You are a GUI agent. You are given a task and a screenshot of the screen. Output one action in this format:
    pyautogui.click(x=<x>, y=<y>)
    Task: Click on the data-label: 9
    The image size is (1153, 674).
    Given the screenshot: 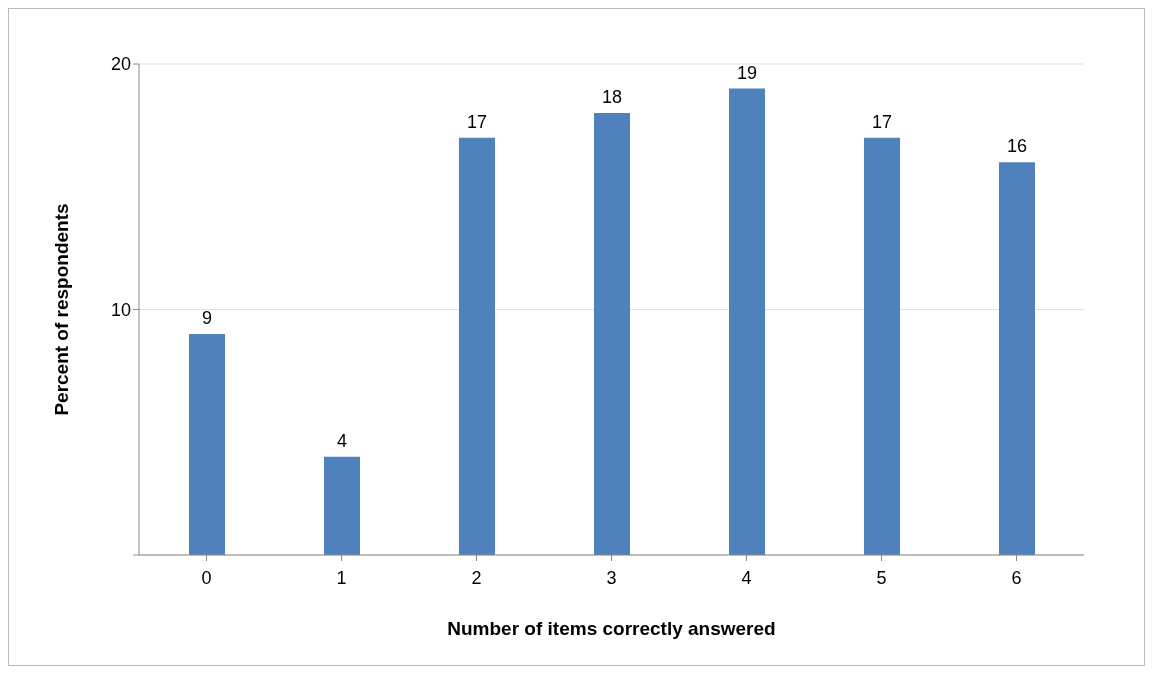 What is the action you would take?
    pyautogui.click(x=207, y=318)
    